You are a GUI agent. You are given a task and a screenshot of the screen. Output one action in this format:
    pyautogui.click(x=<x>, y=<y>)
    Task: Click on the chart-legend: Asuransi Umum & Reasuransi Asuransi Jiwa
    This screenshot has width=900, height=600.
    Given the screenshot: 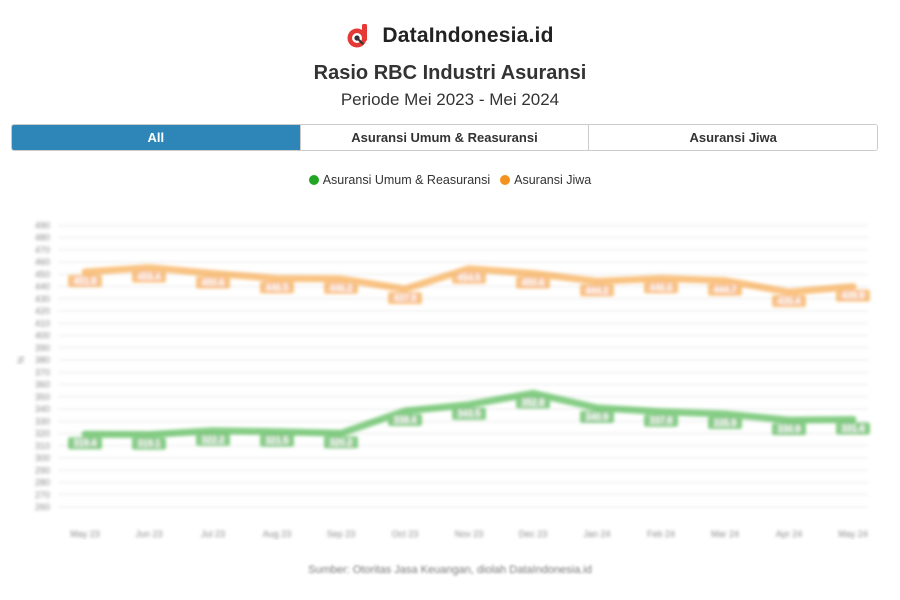 What is the action you would take?
    pyautogui.click(x=450, y=180)
    